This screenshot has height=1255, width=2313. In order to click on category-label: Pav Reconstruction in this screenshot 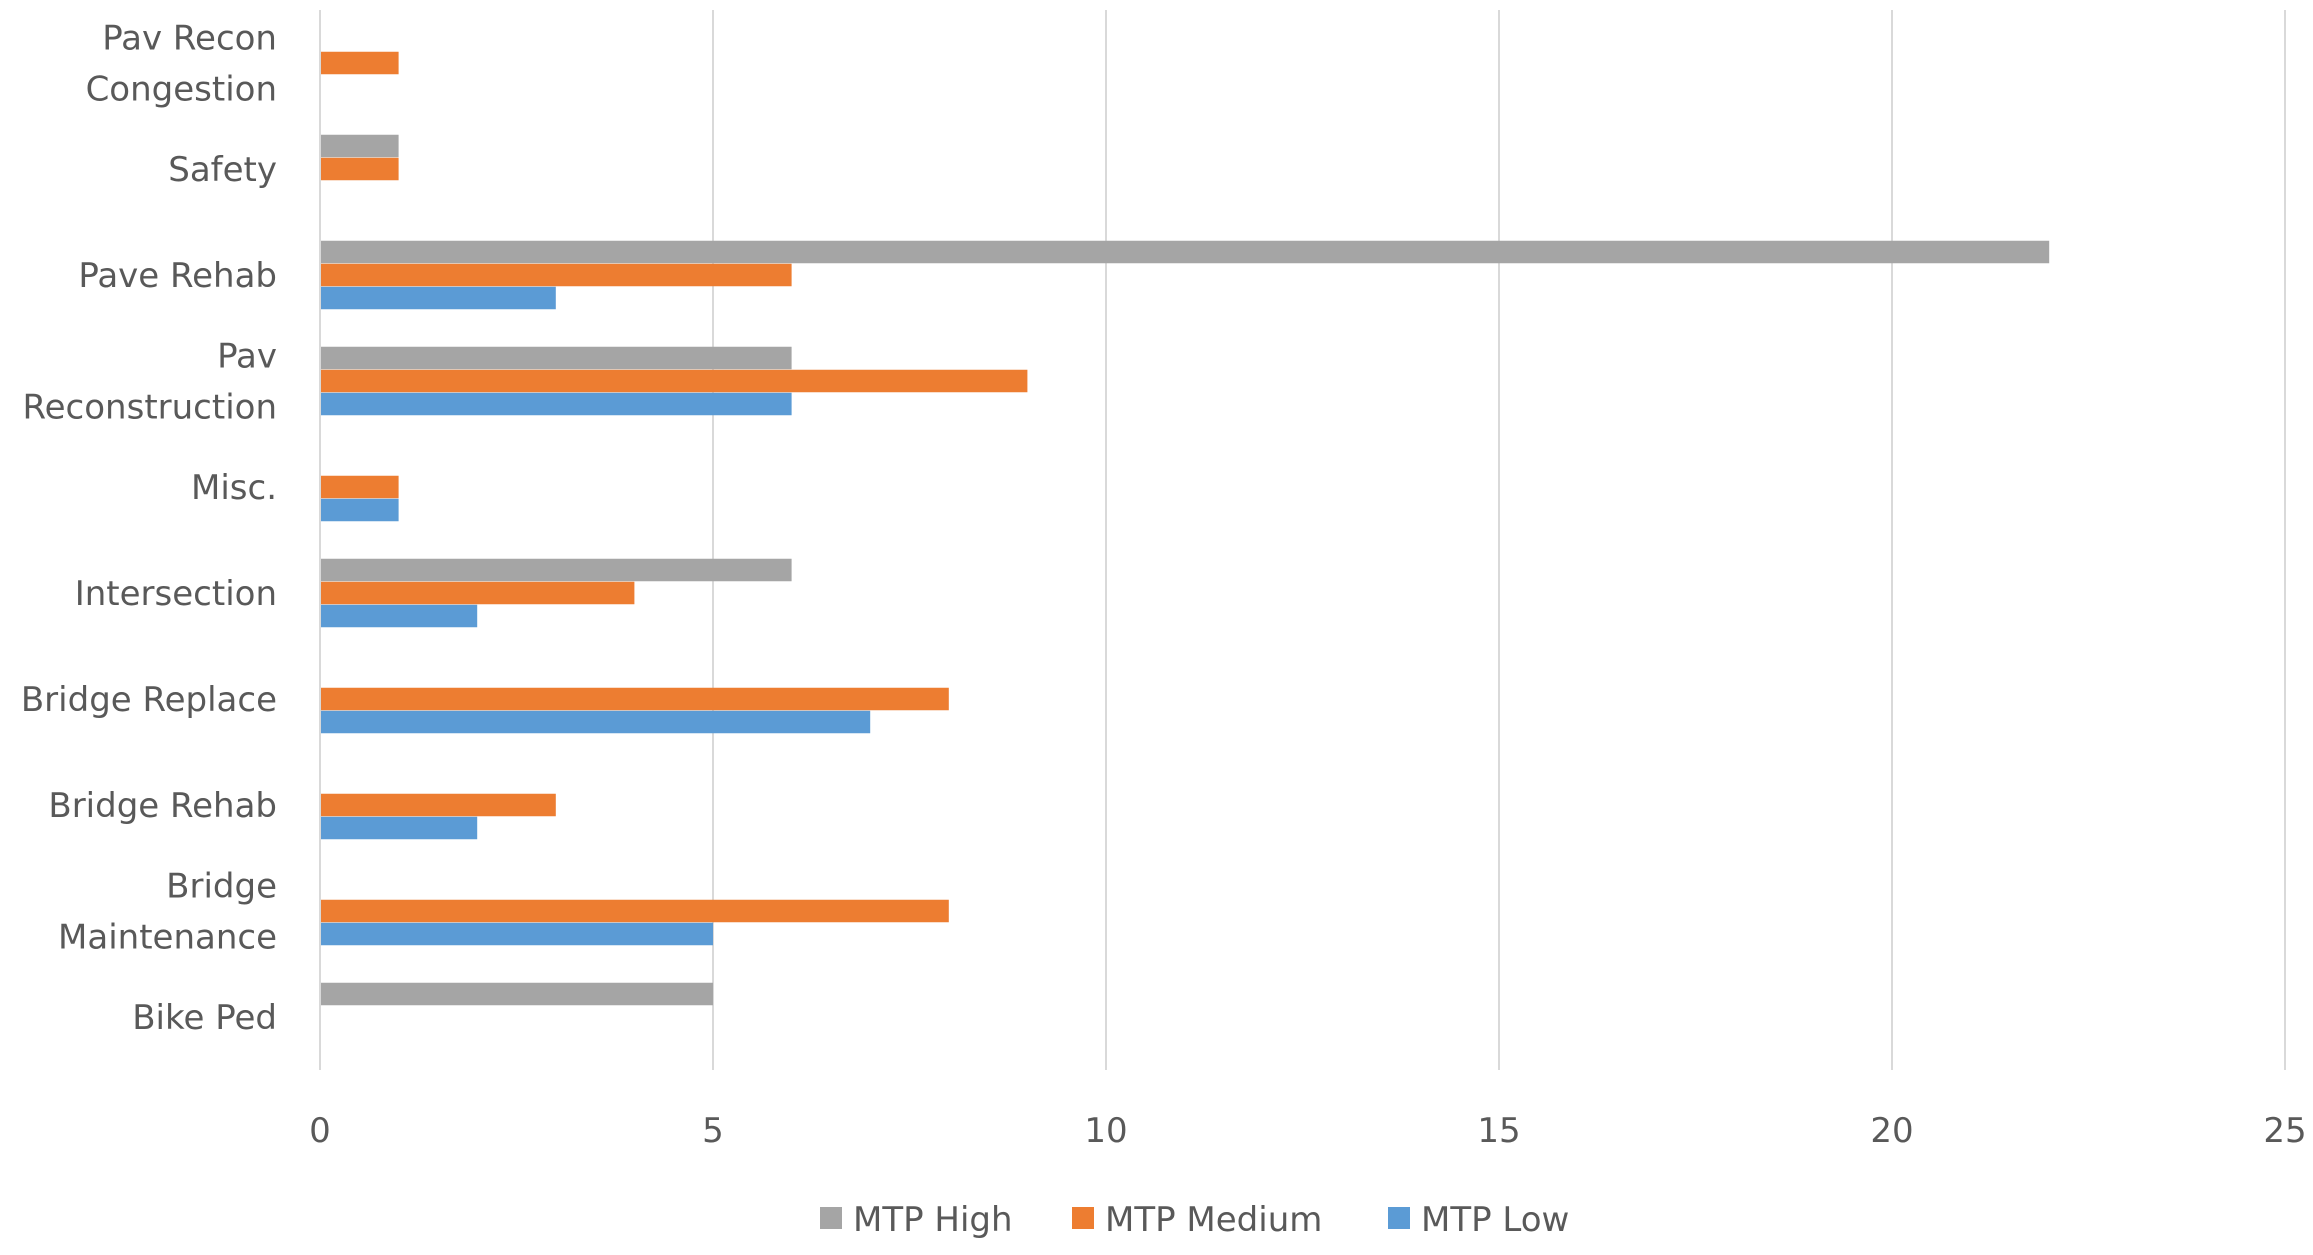, I will do `click(150, 382)`.